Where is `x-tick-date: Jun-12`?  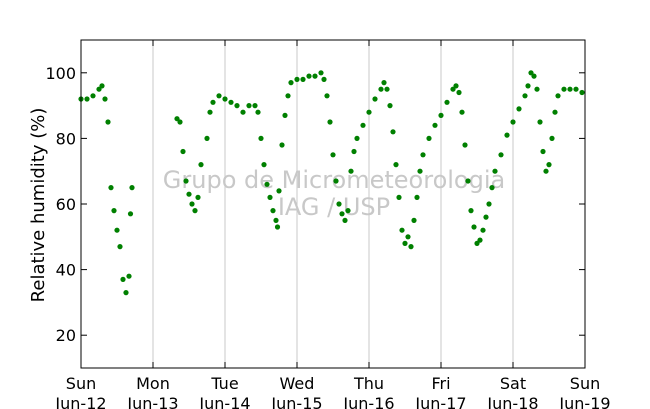
x-tick-date: Jun-12 is located at coordinates (80, 401).